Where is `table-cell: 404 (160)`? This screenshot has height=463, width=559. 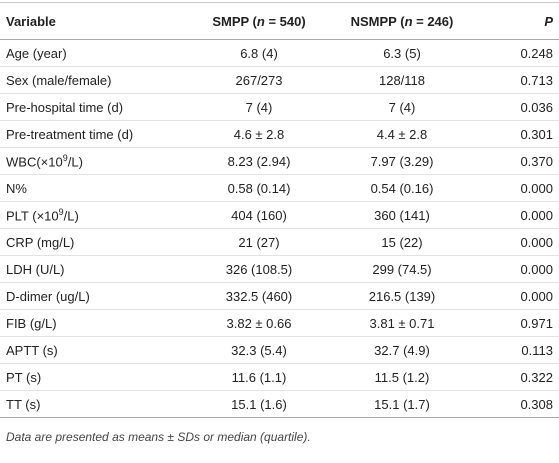
table-cell: 404 (160) is located at coordinates (259, 215).